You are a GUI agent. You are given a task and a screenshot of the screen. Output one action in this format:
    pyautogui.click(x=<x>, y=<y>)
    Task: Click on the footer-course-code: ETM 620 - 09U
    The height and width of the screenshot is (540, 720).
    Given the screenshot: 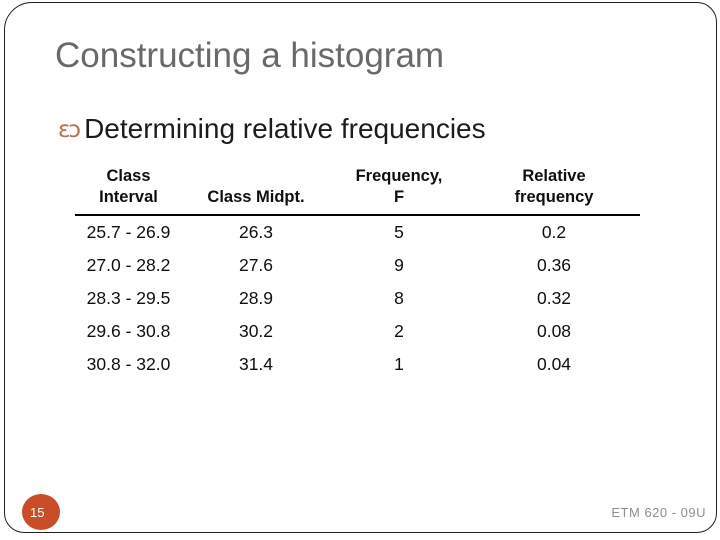 What is the action you would take?
    pyautogui.click(x=658, y=512)
    